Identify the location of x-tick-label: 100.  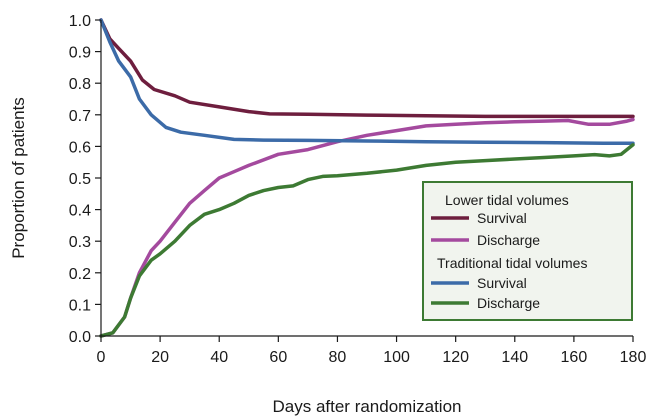
(396, 357).